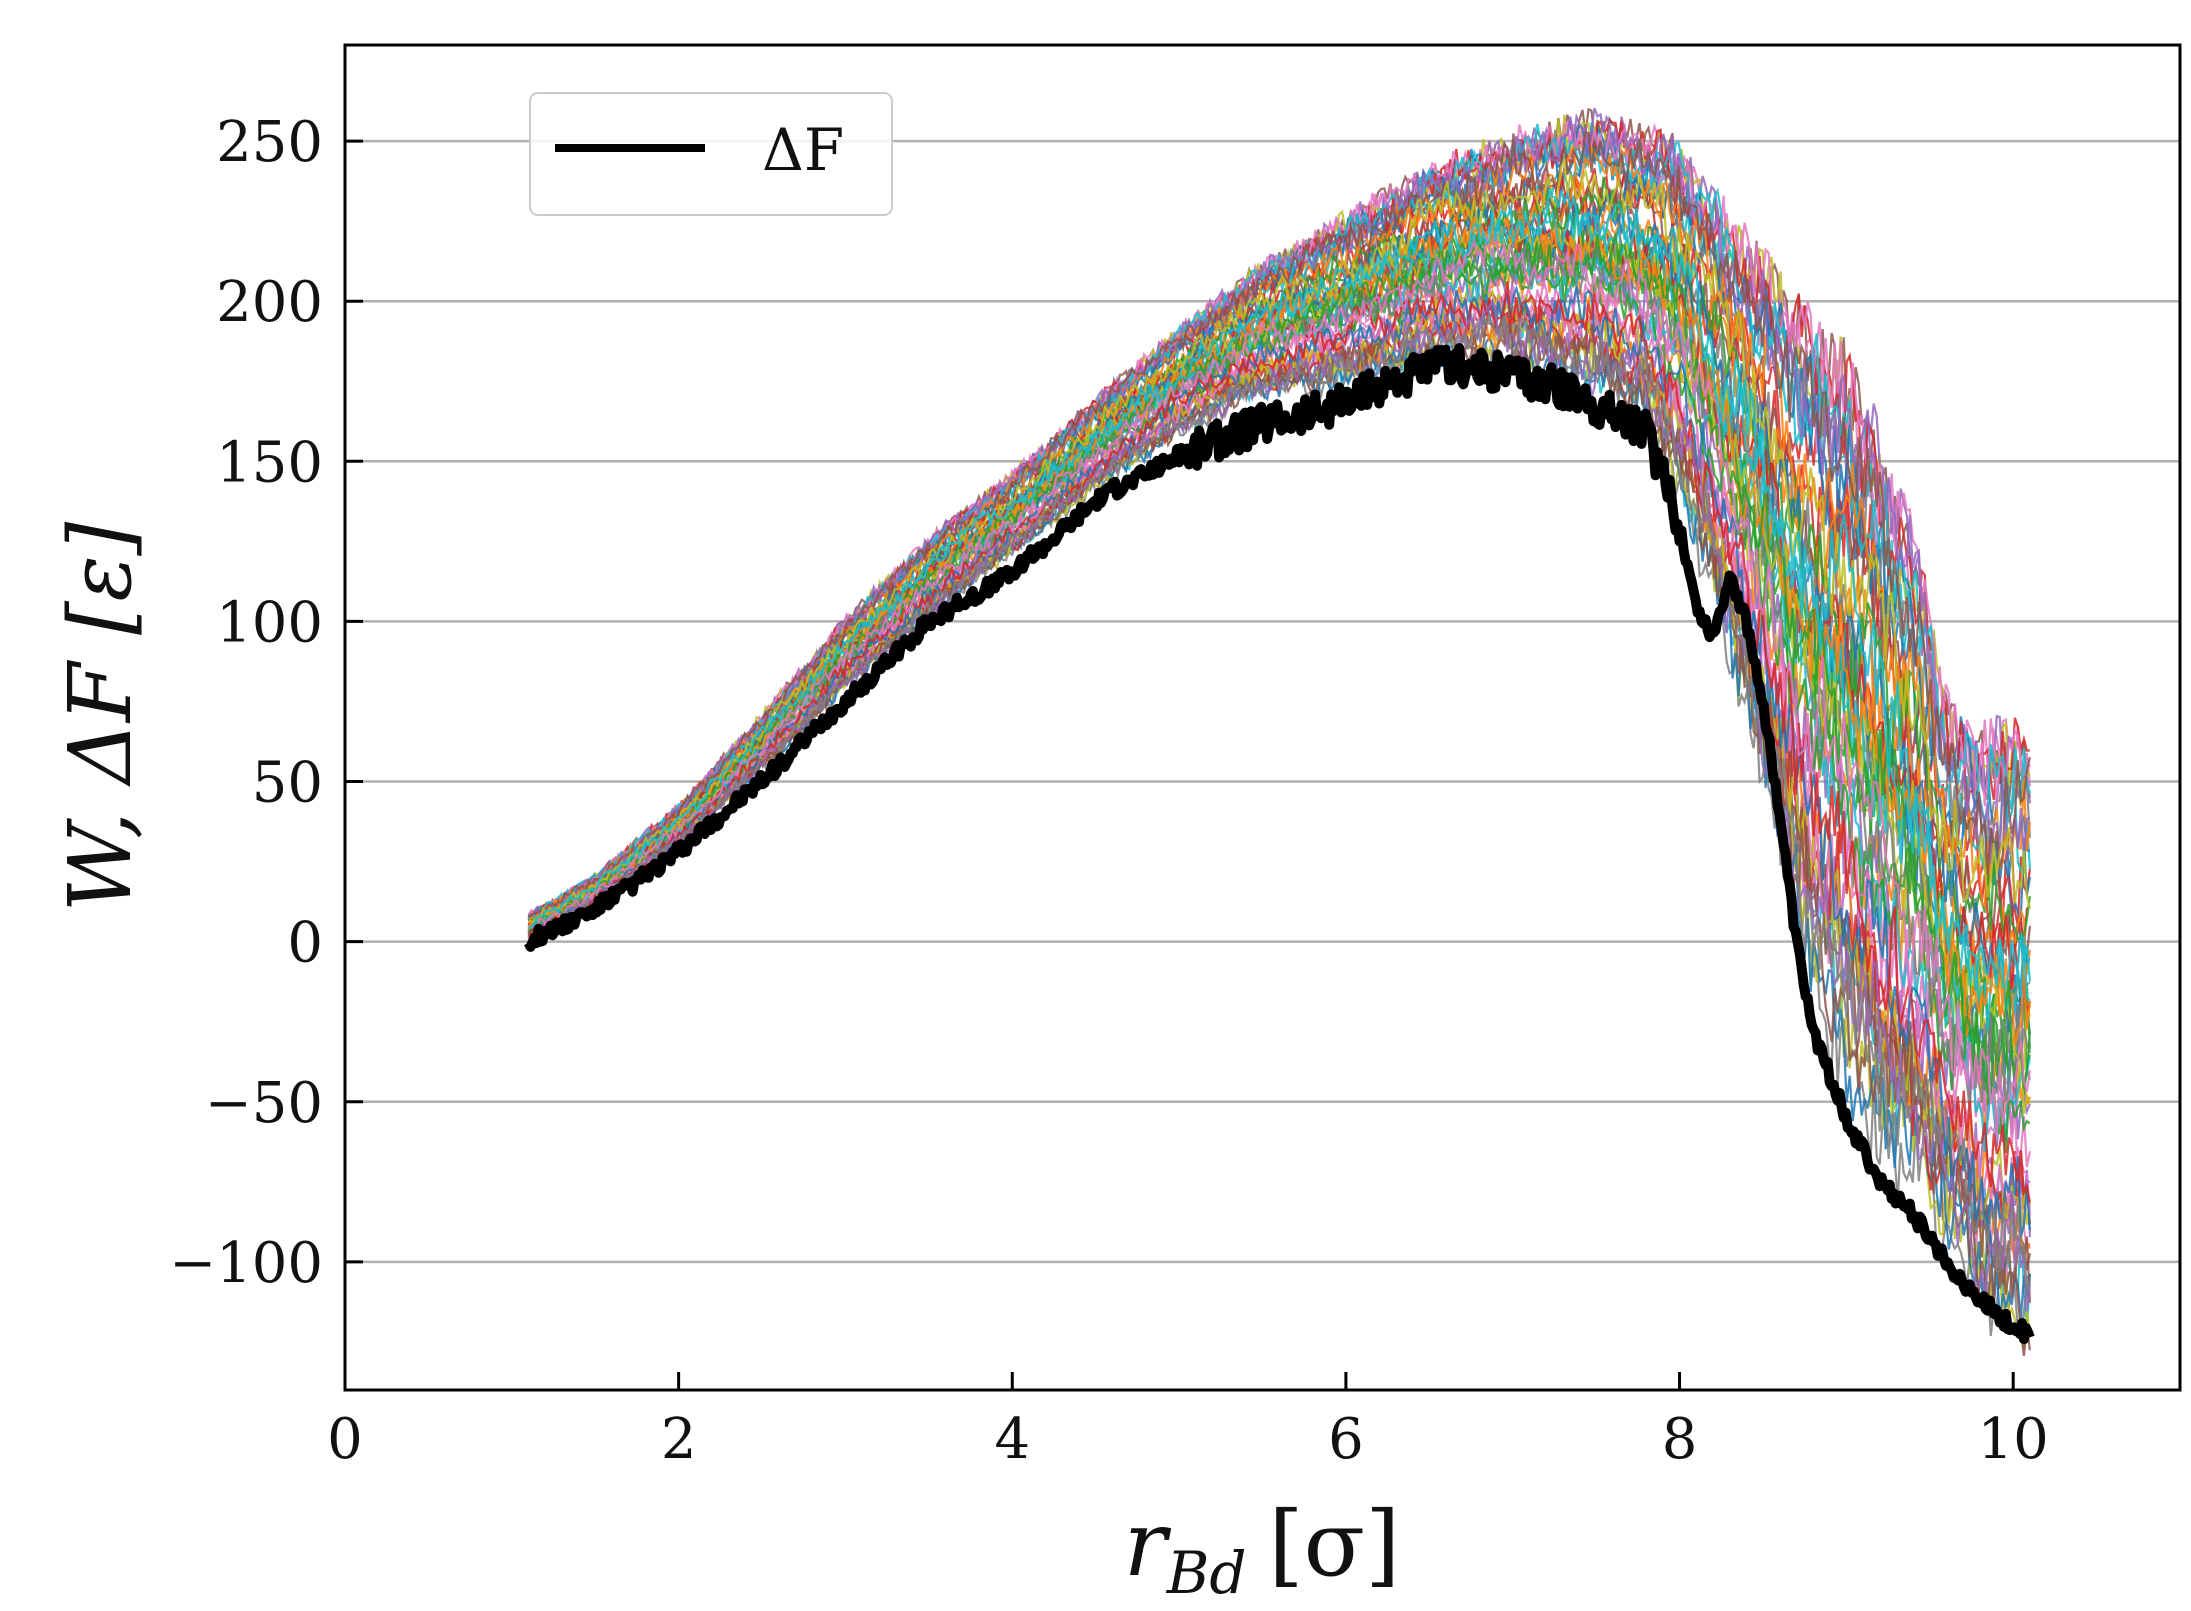  I want to click on x-axis-label-unit: [σ], so click(1335, 1544).